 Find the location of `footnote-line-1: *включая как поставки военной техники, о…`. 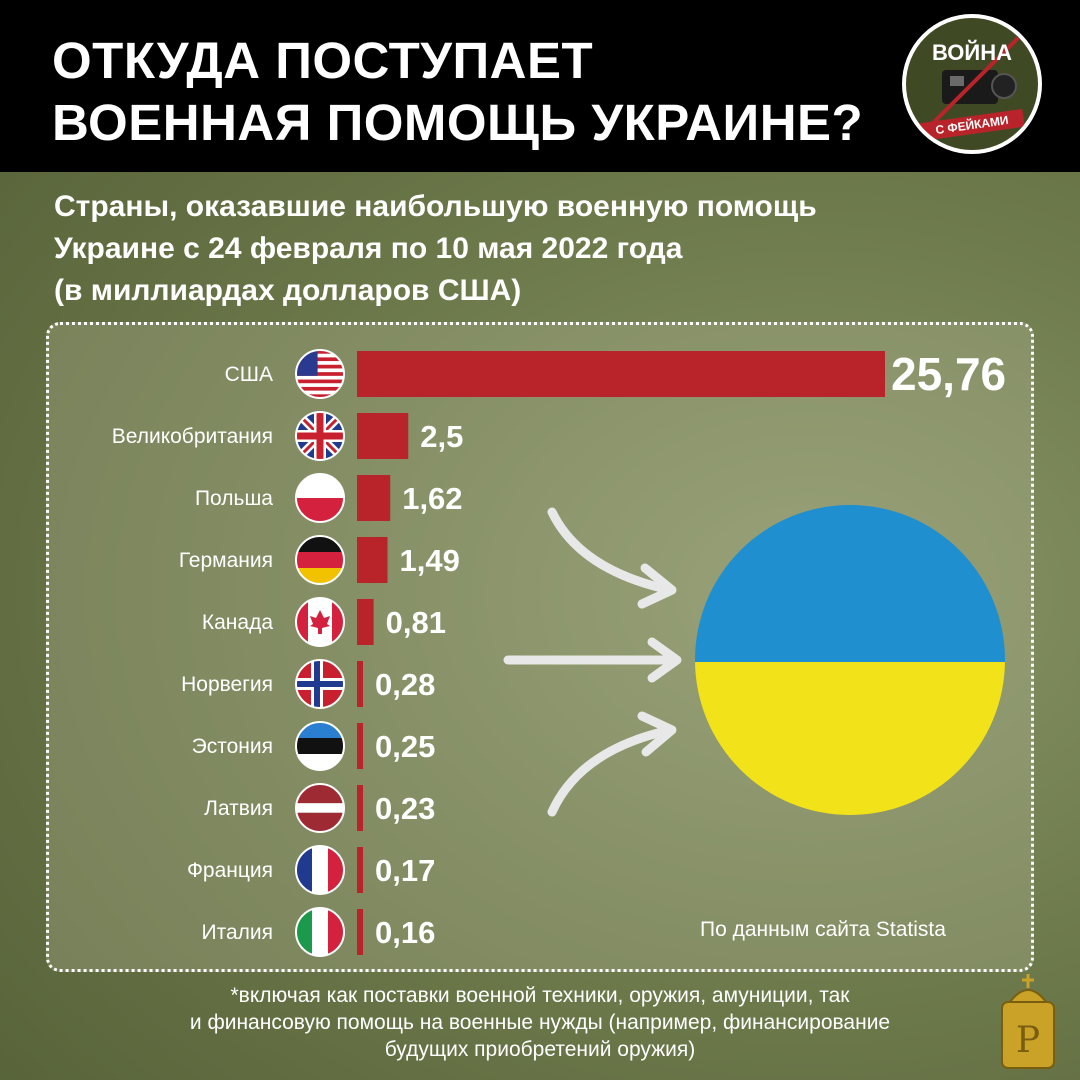

footnote-line-1: *включая как поставки военной техники, о… is located at coordinates (540, 995).